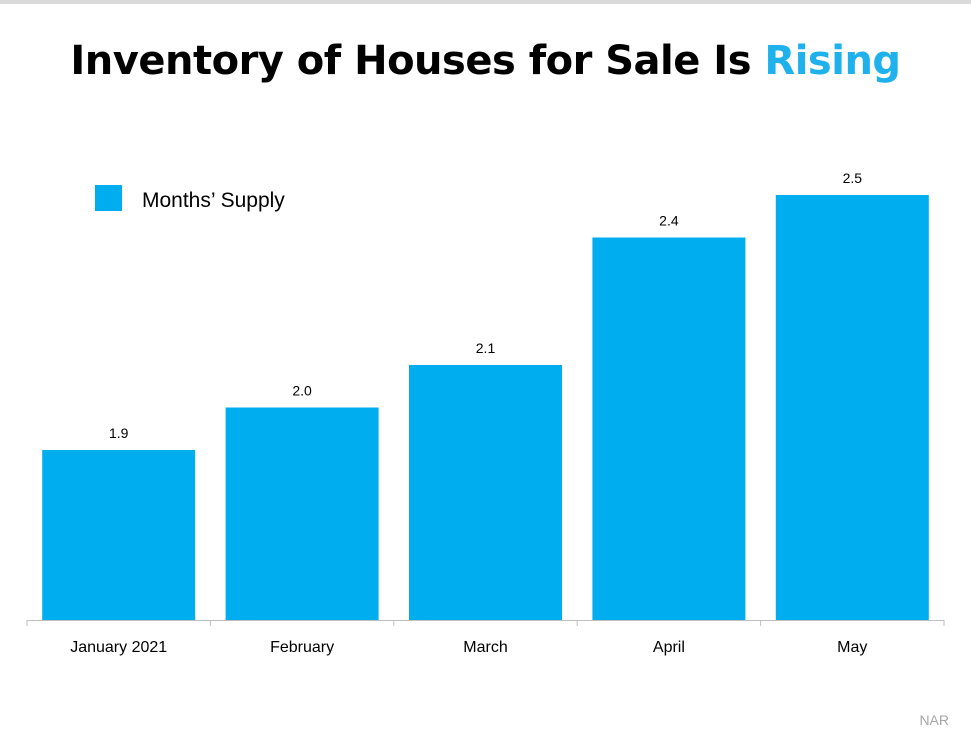 The width and height of the screenshot is (971, 738). Describe the element at coordinates (119, 433) in the screenshot. I see `data-label-1: 1.9` at that location.